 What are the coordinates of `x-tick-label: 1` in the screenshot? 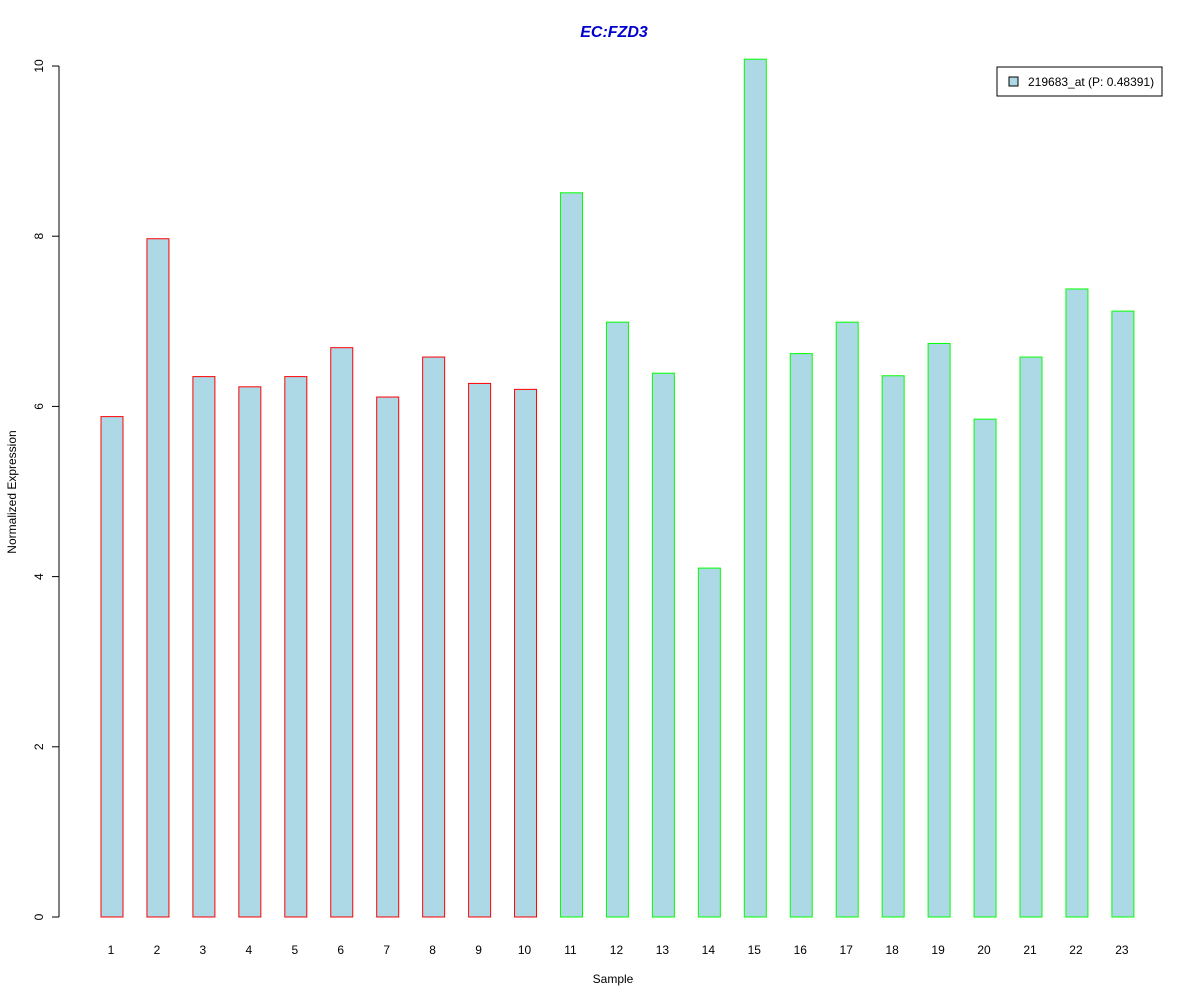 It's located at (111, 950).